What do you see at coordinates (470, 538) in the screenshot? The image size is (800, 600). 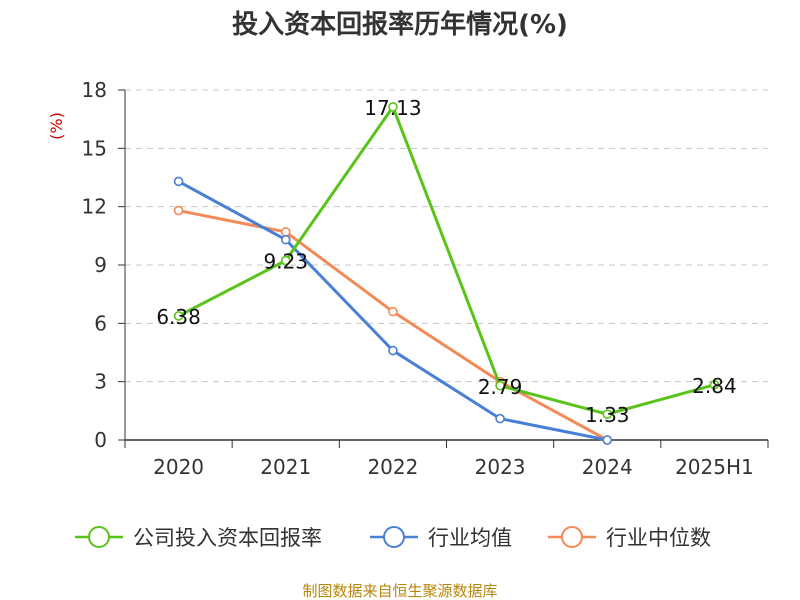 I see `legend-label: 行业均值` at bounding box center [470, 538].